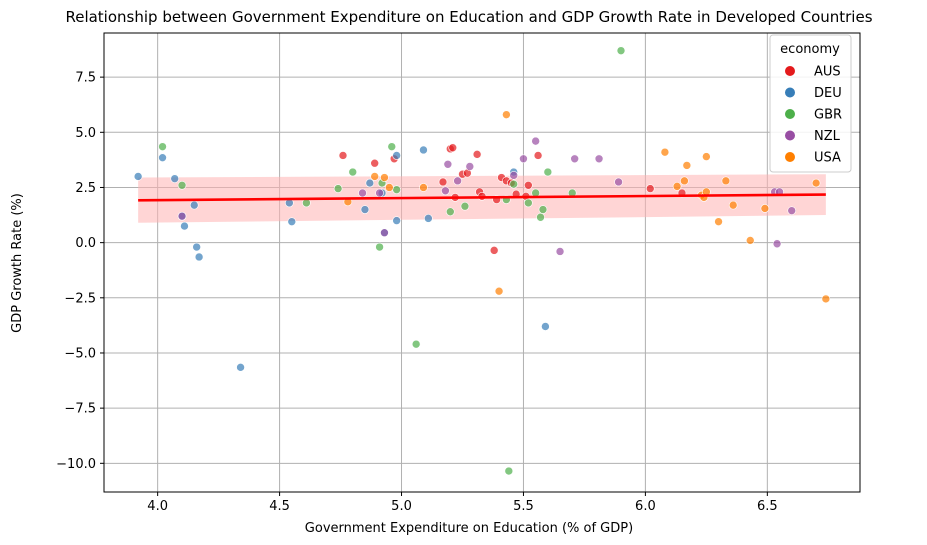 The width and height of the screenshot is (927, 545). Describe the element at coordinates (827, 136) in the screenshot. I see `legend-label-nzl: NZL` at that location.